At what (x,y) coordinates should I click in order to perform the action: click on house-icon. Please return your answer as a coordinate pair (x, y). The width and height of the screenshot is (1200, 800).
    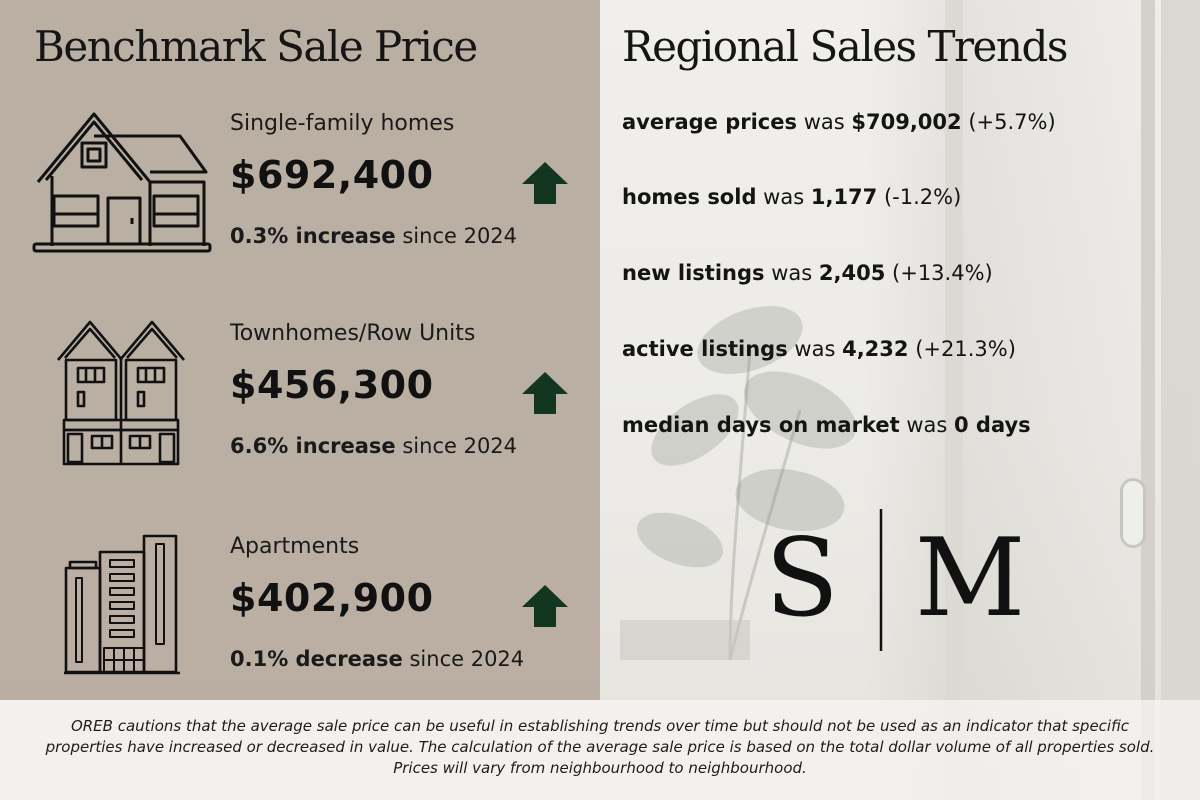
    Looking at the image, I should click on (122, 182).